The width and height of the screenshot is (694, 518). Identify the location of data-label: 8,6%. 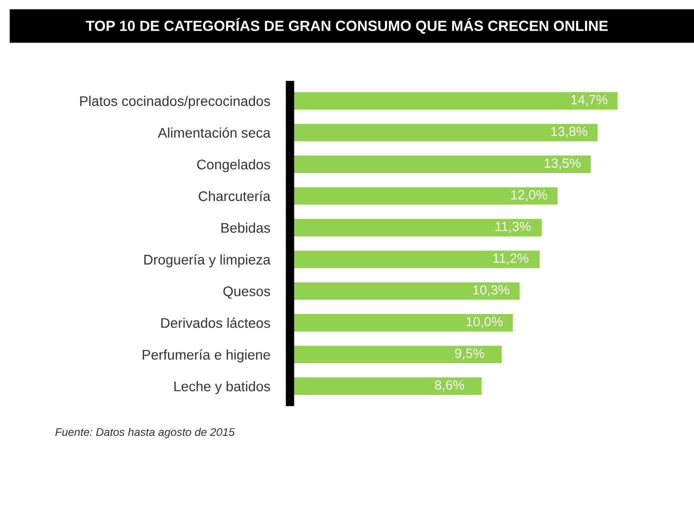
(449, 386).